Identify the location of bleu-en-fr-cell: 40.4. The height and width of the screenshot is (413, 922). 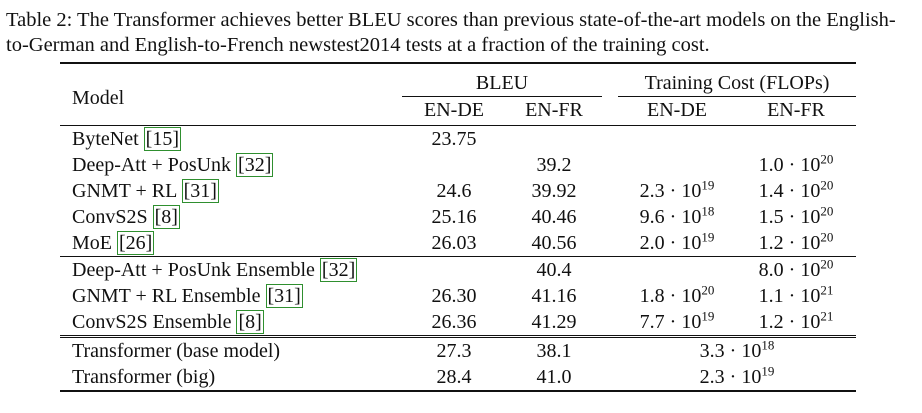
(554, 269).